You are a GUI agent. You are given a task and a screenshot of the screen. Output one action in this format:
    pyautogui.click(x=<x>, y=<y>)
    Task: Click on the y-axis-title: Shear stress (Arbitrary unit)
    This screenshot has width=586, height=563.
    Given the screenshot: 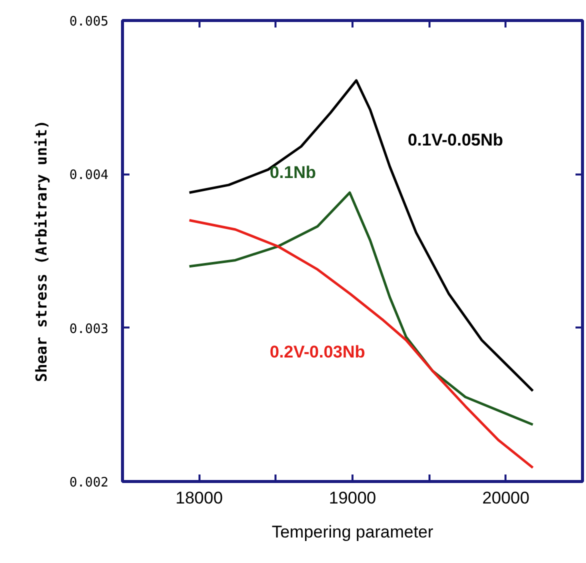 What is the action you would take?
    pyautogui.click(x=41, y=251)
    